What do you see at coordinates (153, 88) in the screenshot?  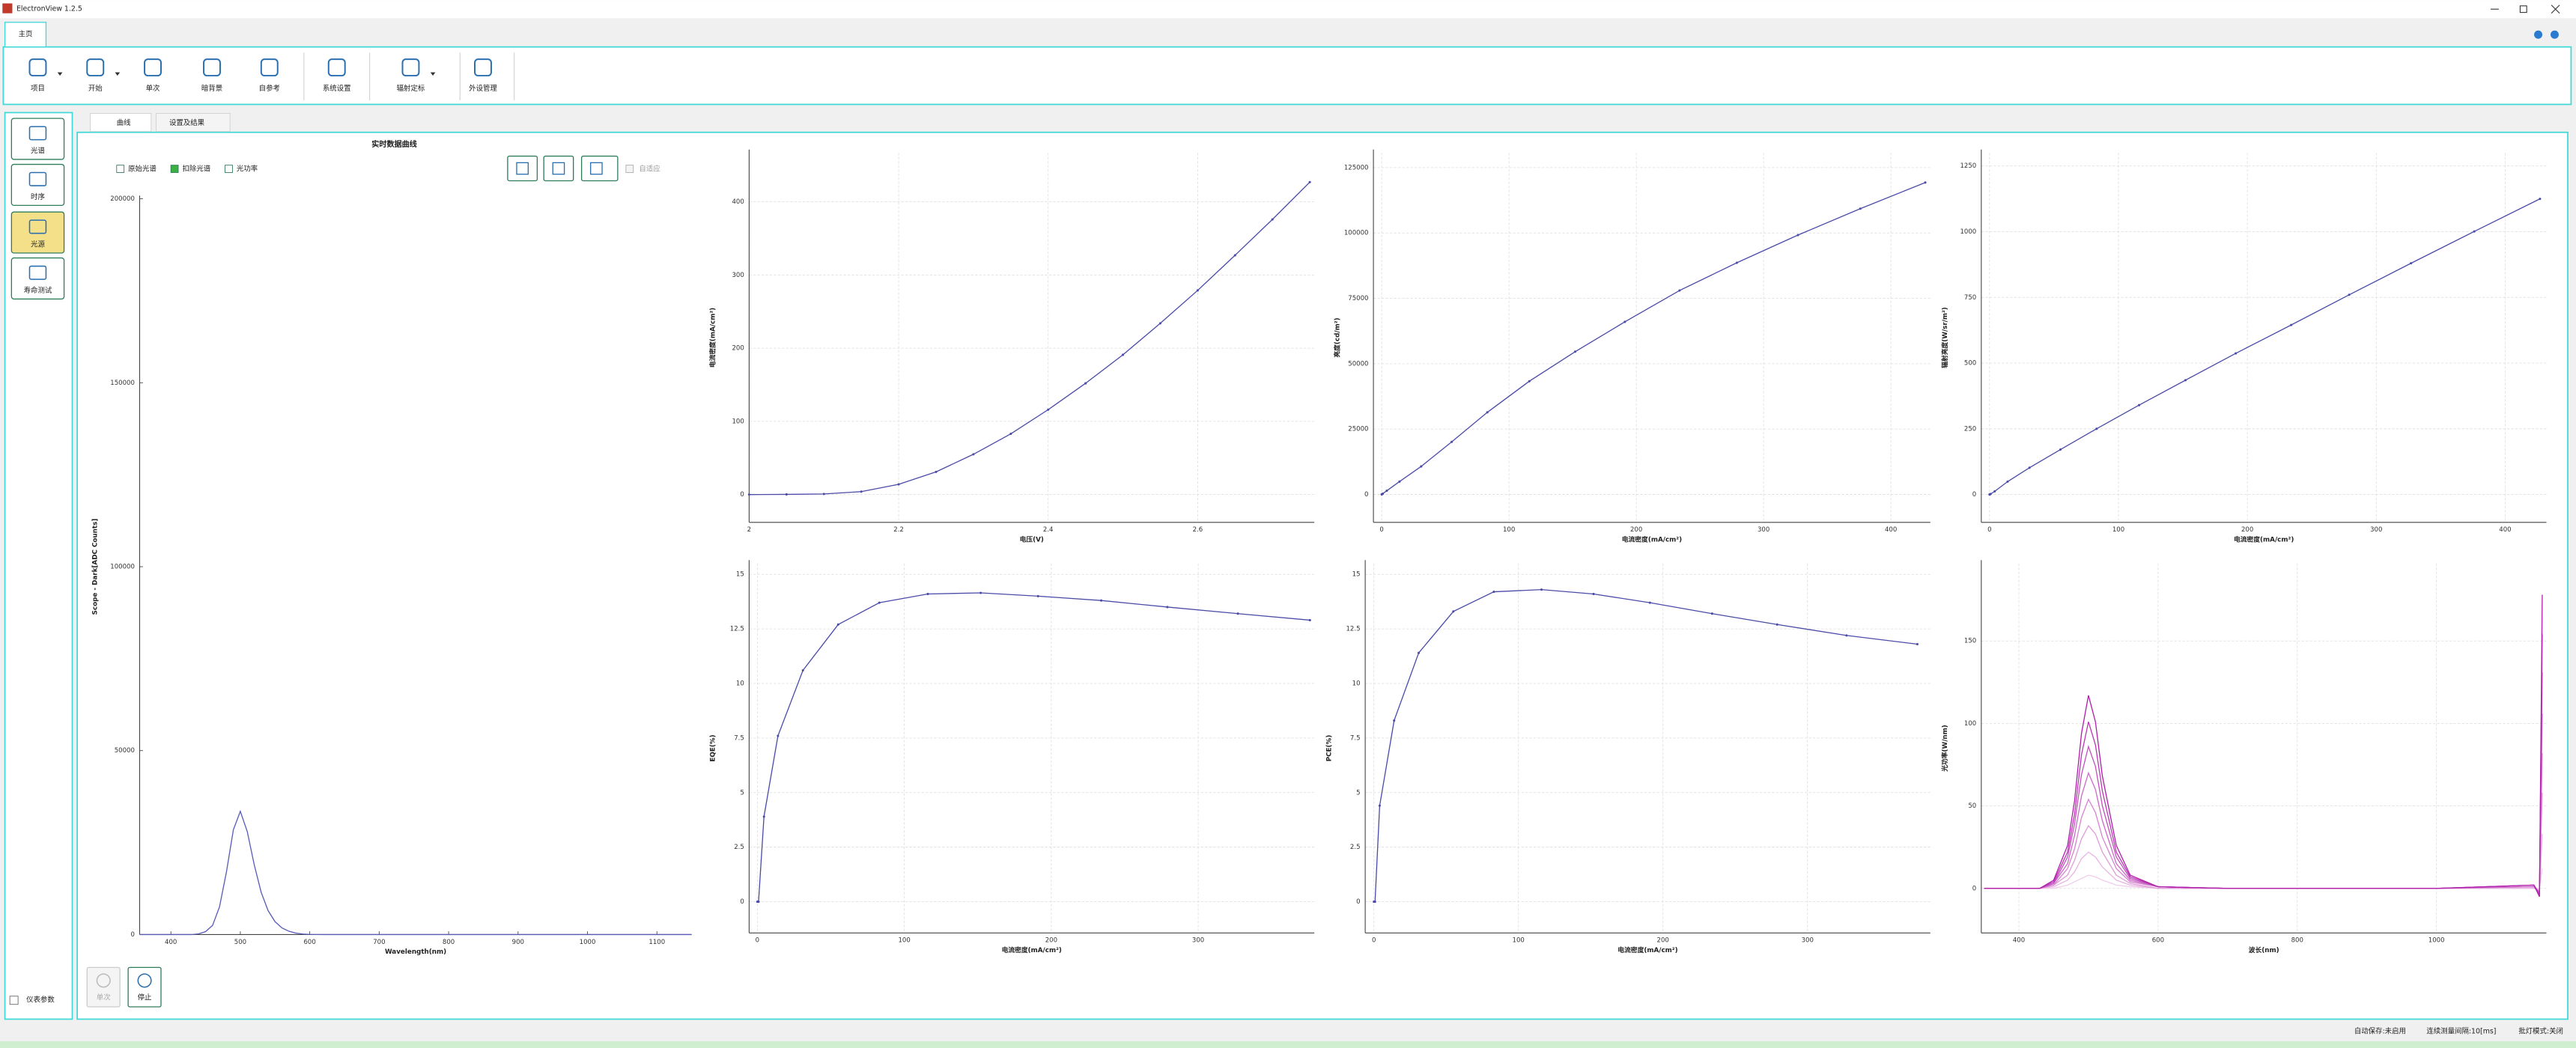 I see `toolbar-label: 单次` at bounding box center [153, 88].